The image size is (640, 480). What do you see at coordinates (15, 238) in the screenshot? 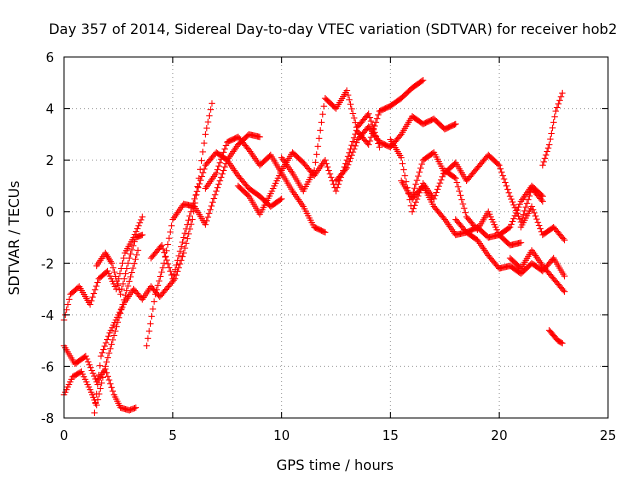
I see `y-axis-label: SDTVAR / TECUs` at bounding box center [15, 238].